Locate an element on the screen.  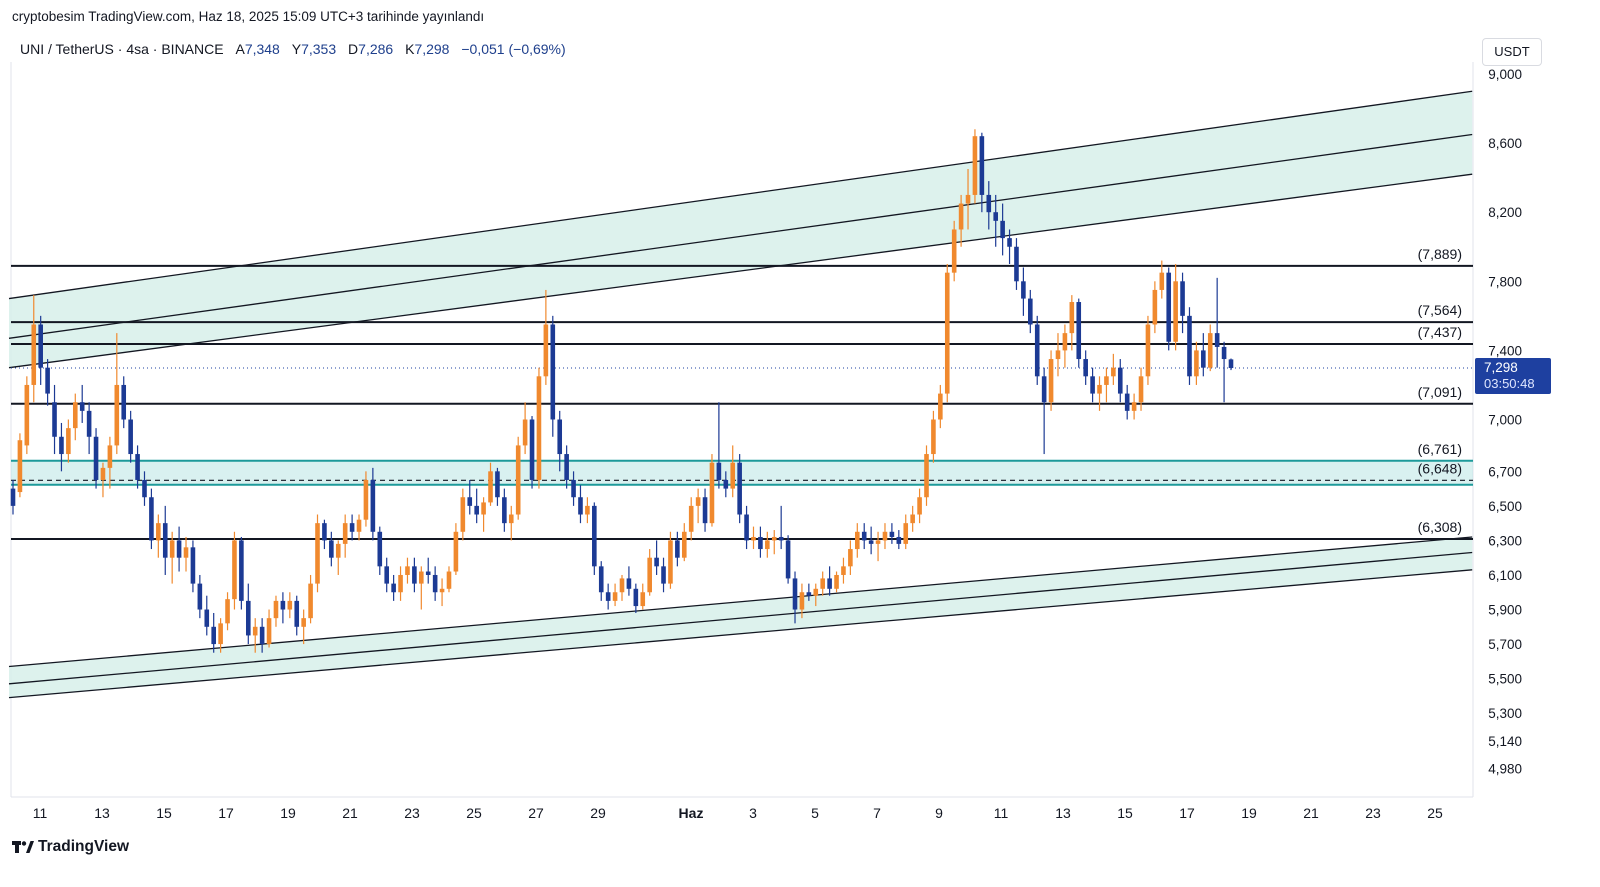
price-tick-label: 6,300 is located at coordinates (1505, 540).